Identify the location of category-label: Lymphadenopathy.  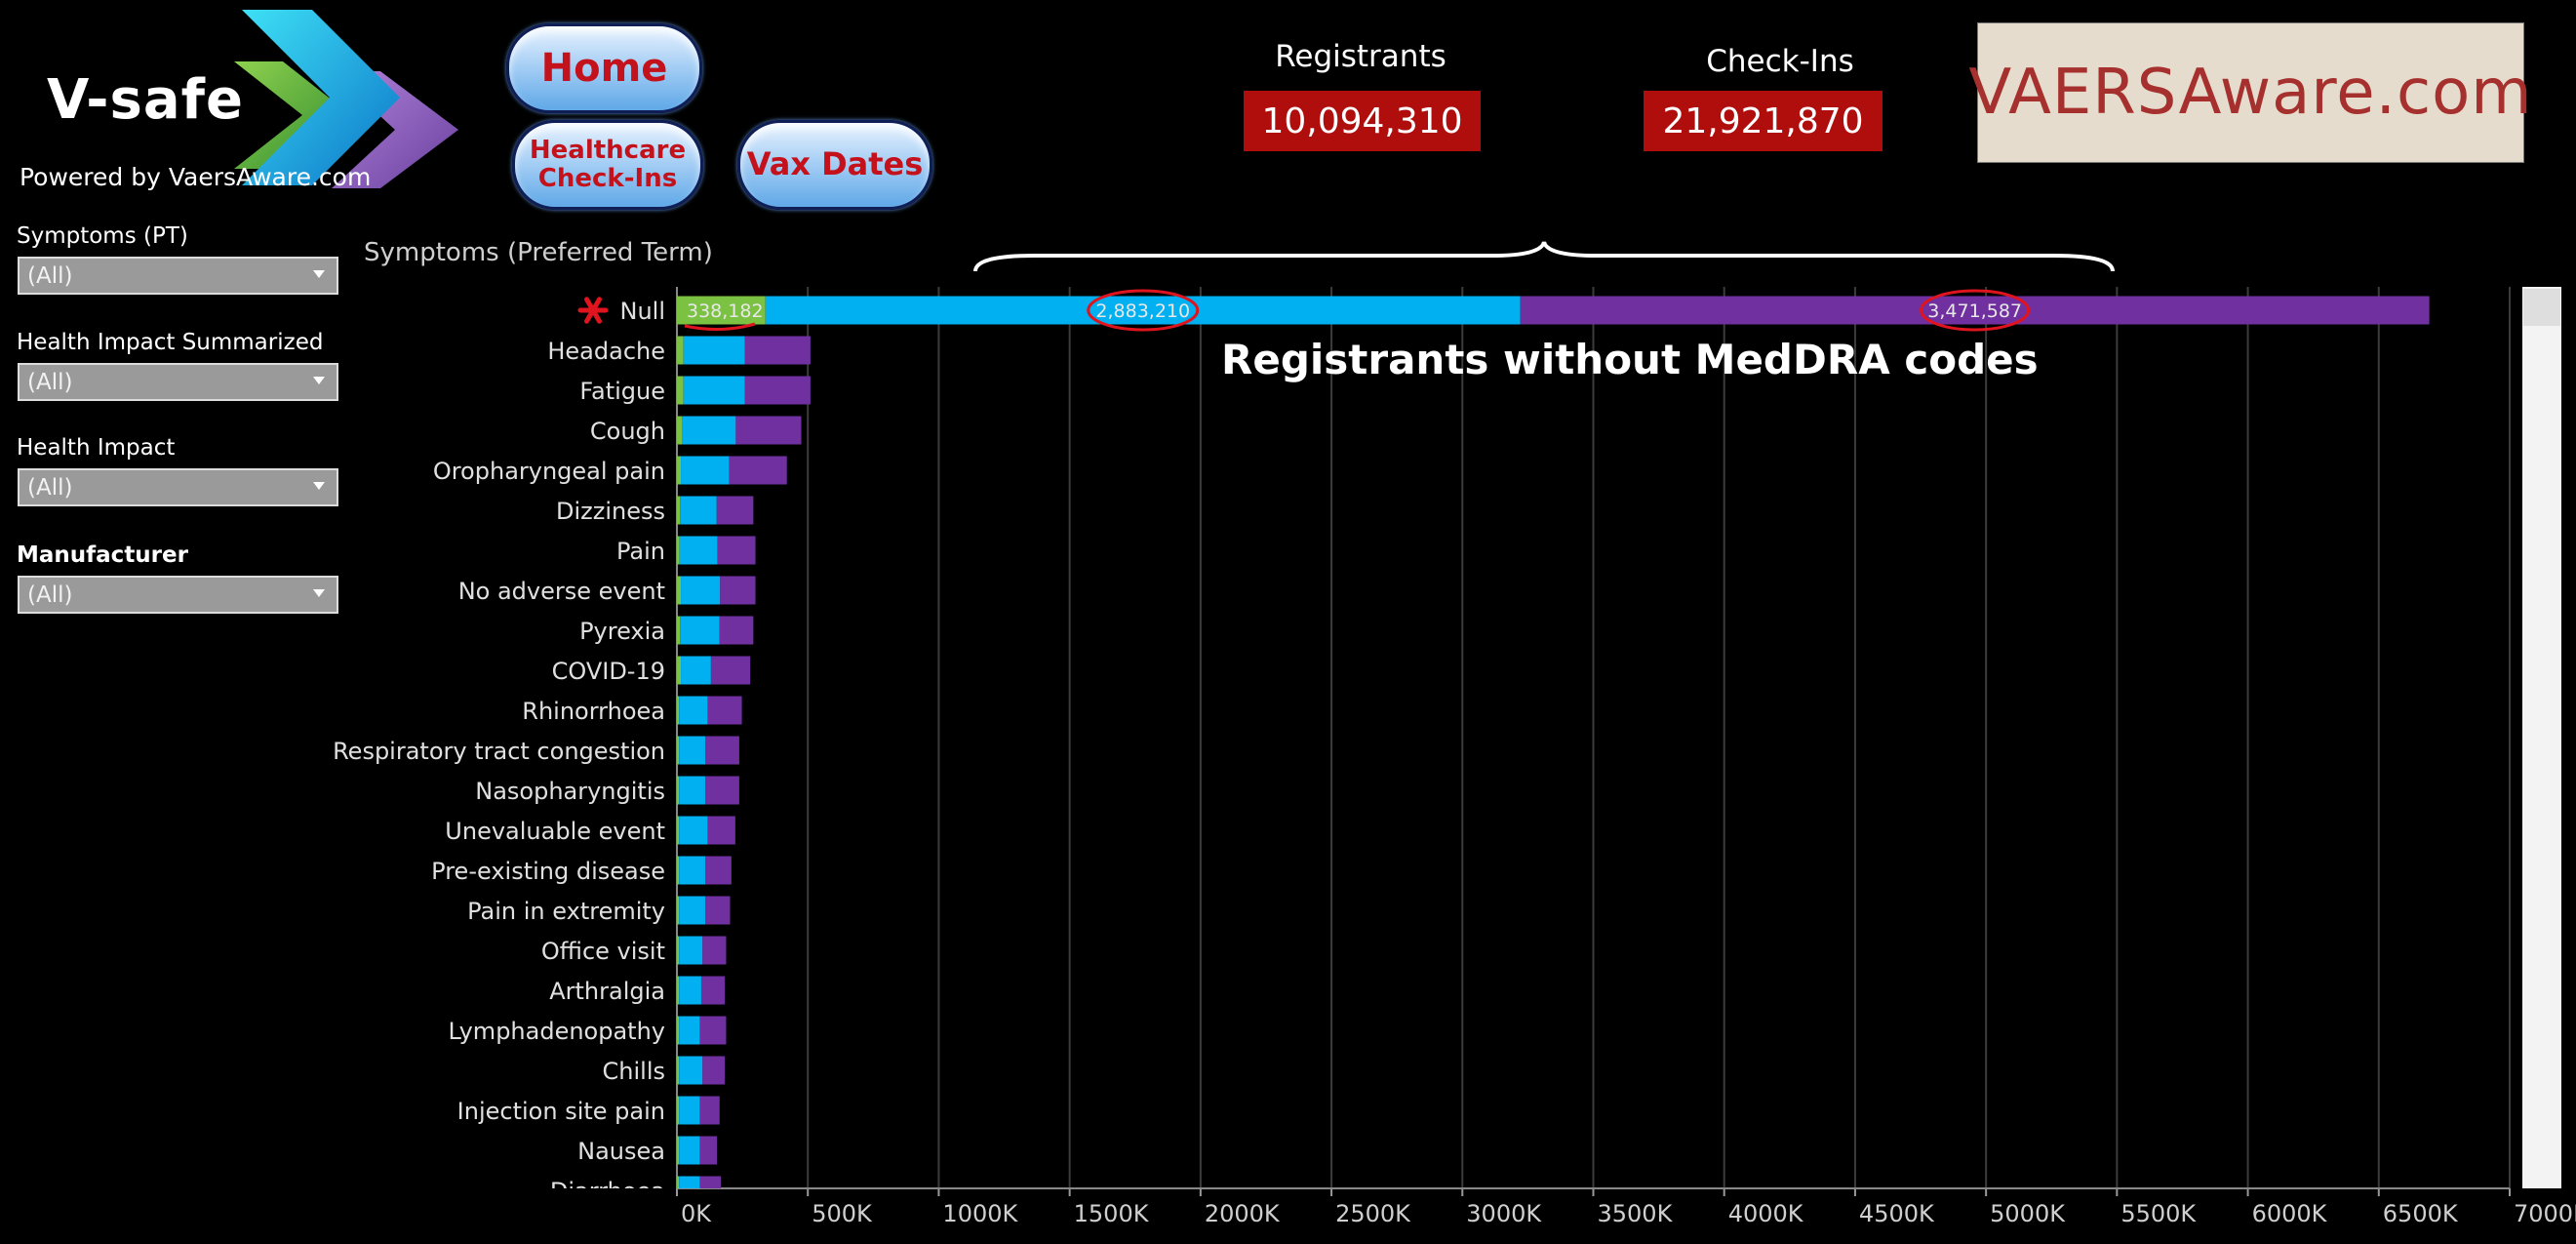
(556, 1032).